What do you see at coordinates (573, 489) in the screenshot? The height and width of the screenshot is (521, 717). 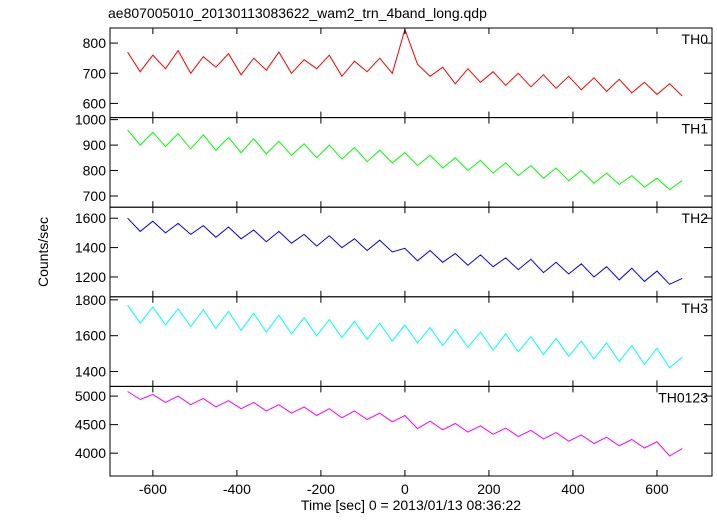 I see `x-tick-label: 400` at bounding box center [573, 489].